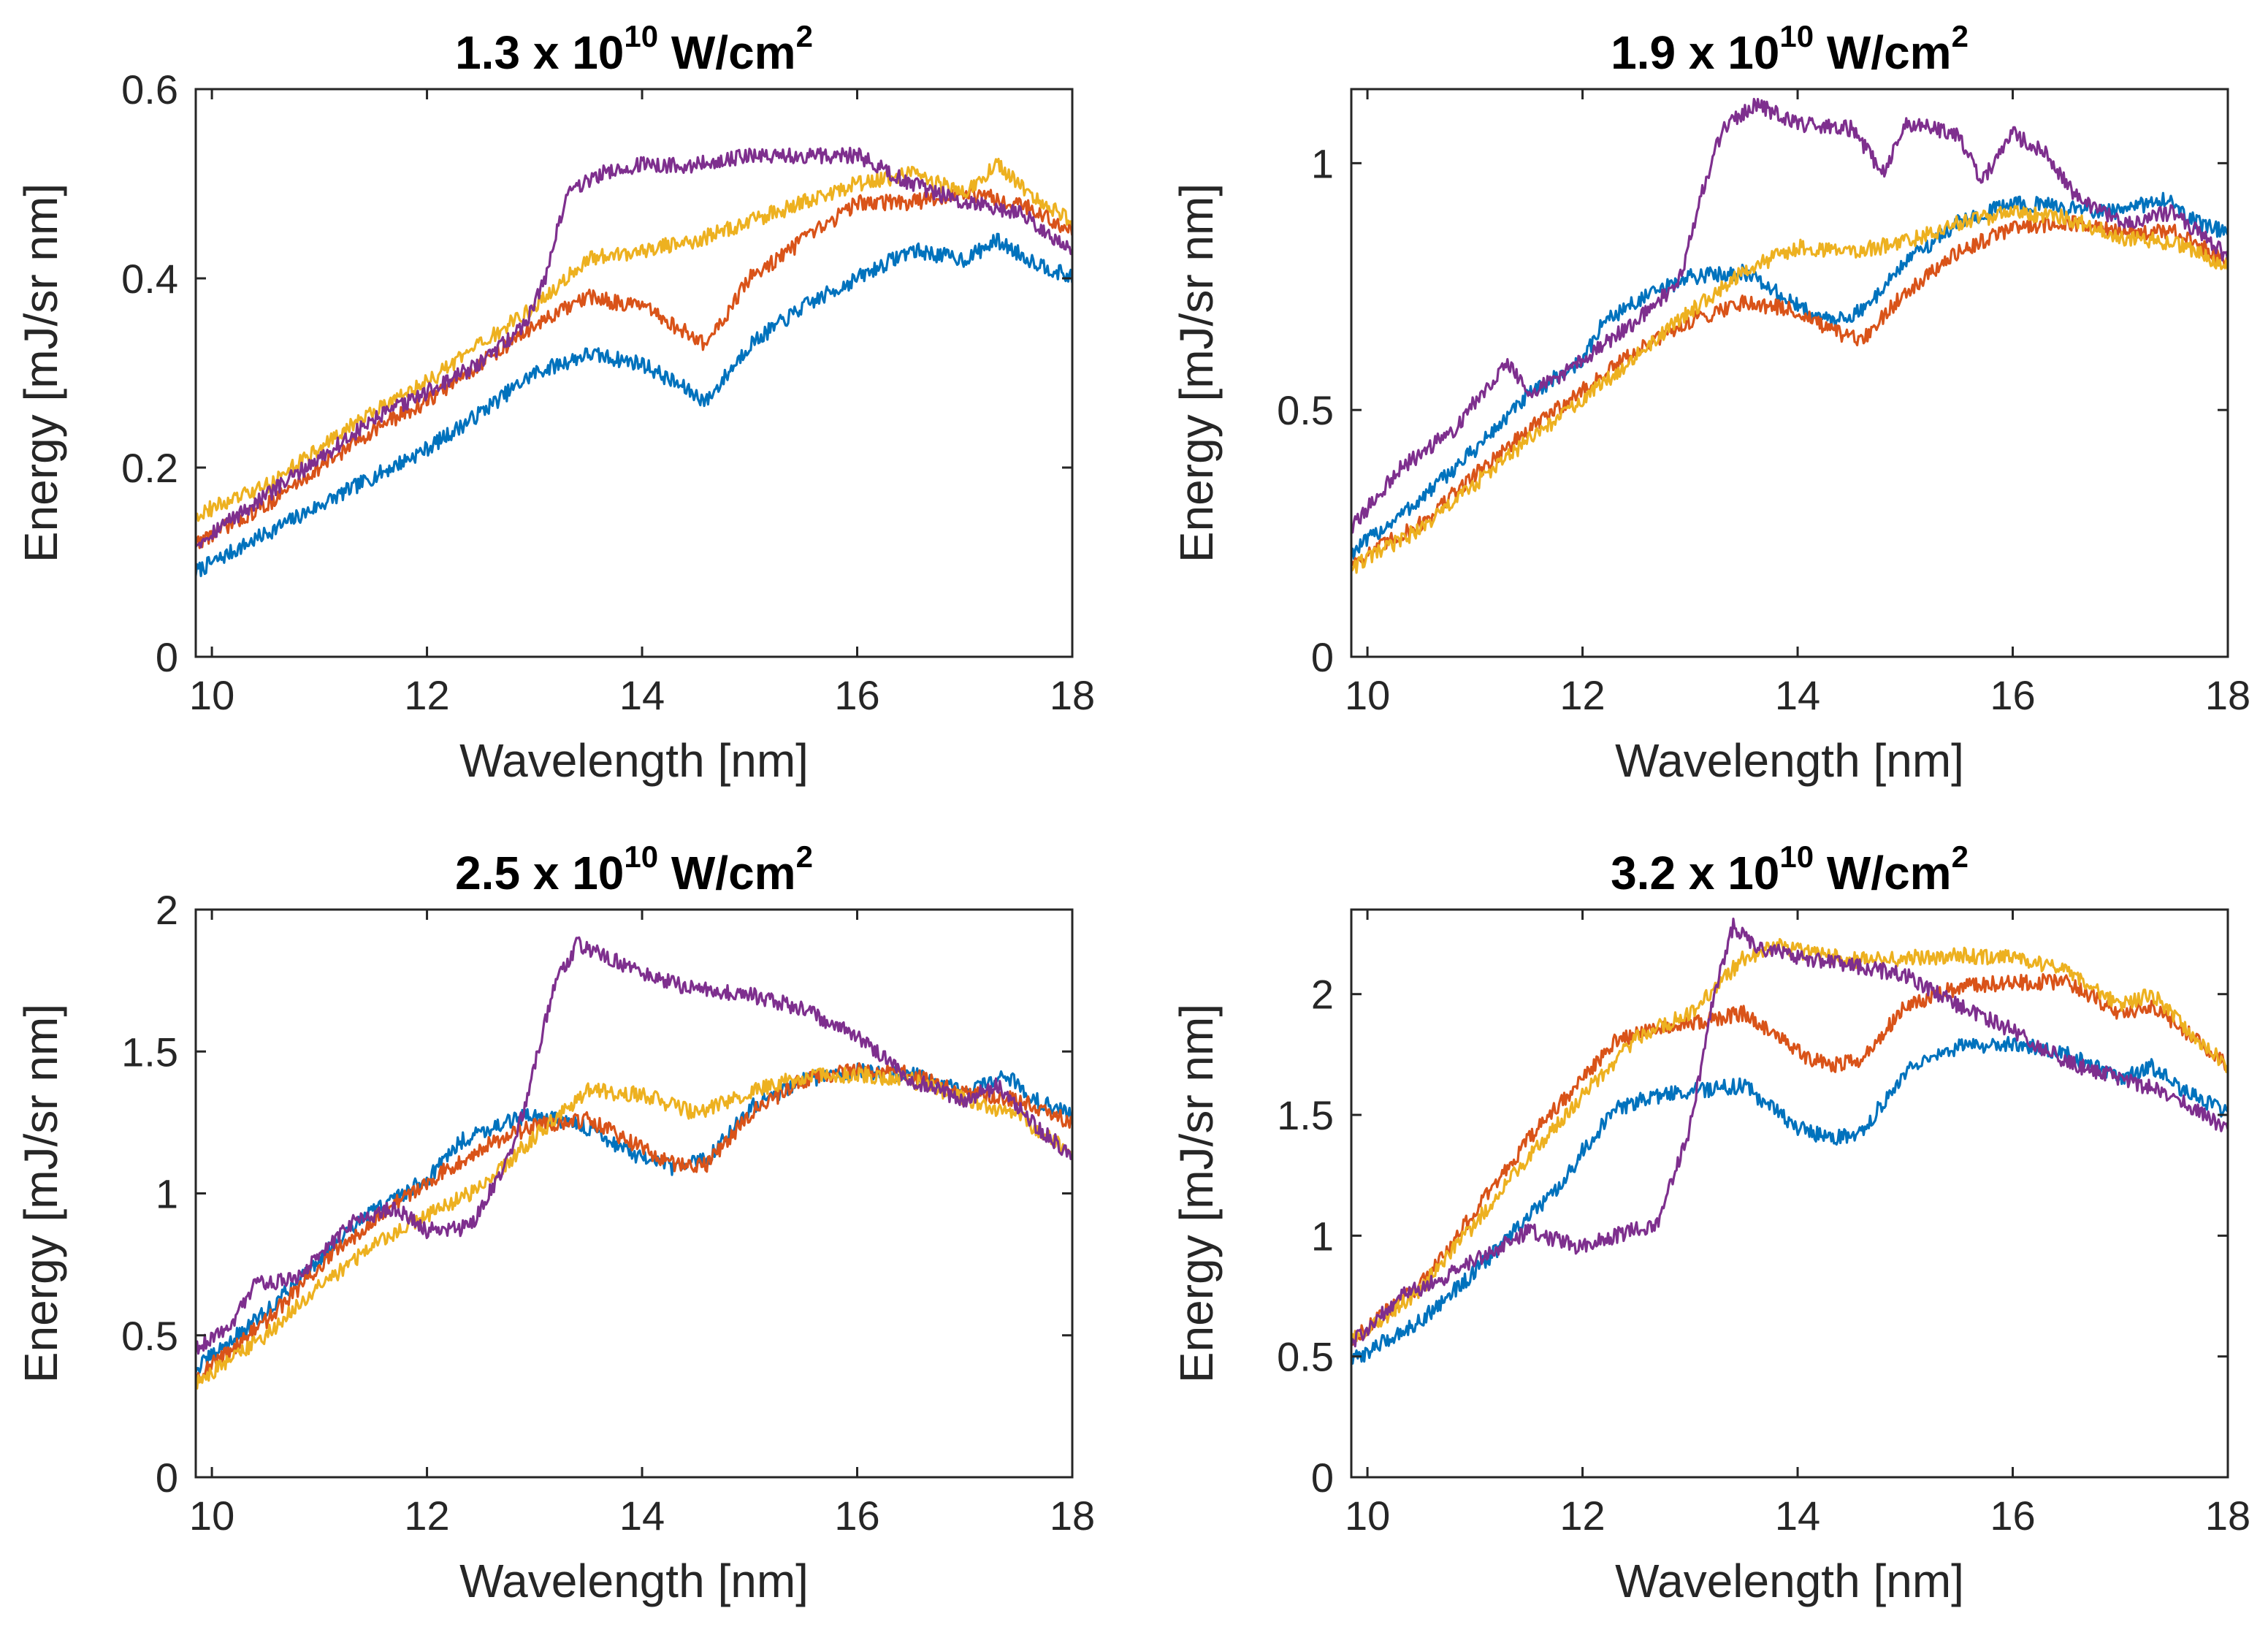 This screenshot has height=1627, width=2268. Describe the element at coordinates (634, 49) in the screenshot. I see `chart-title: 1.3 x 1010 W/cm2` at that location.